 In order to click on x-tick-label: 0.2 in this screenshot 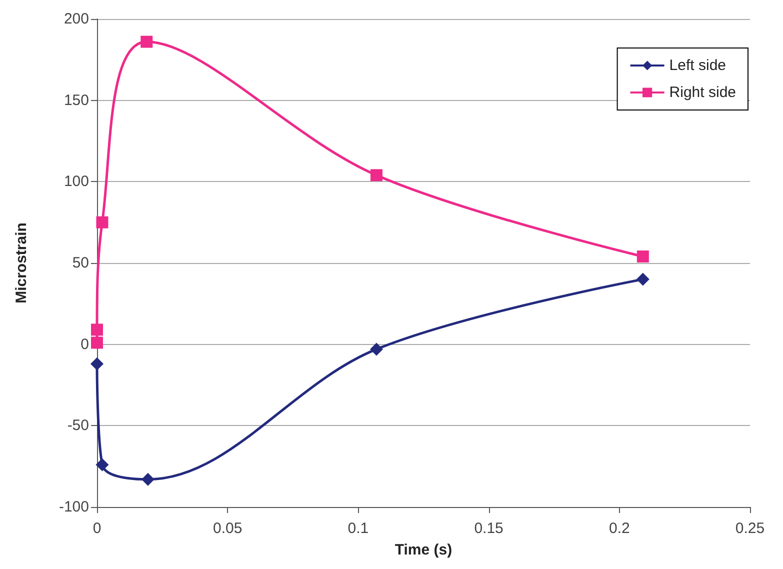, I will do `click(619, 528)`.